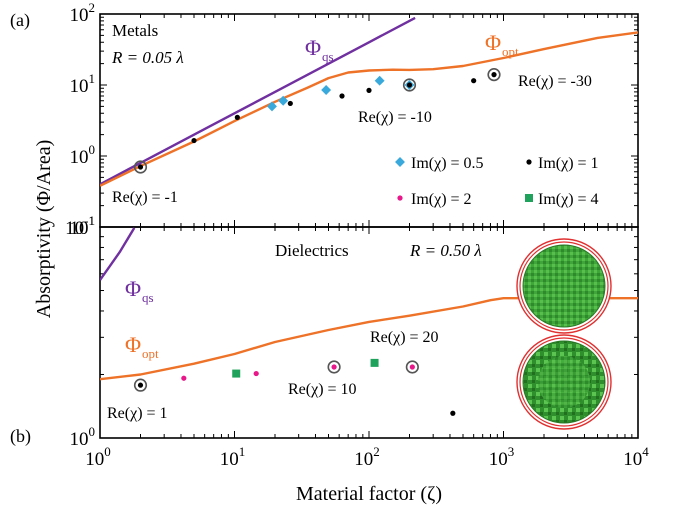 The width and height of the screenshot is (677, 510). I want to click on phi-opt-label-a: Φ opt, so click(502, 44).